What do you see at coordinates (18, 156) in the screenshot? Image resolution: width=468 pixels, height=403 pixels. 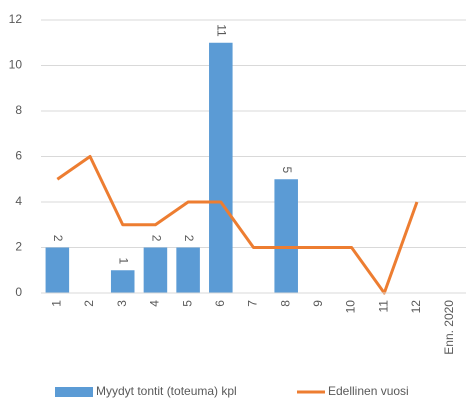 I see `y-tick-label: 6` at bounding box center [18, 156].